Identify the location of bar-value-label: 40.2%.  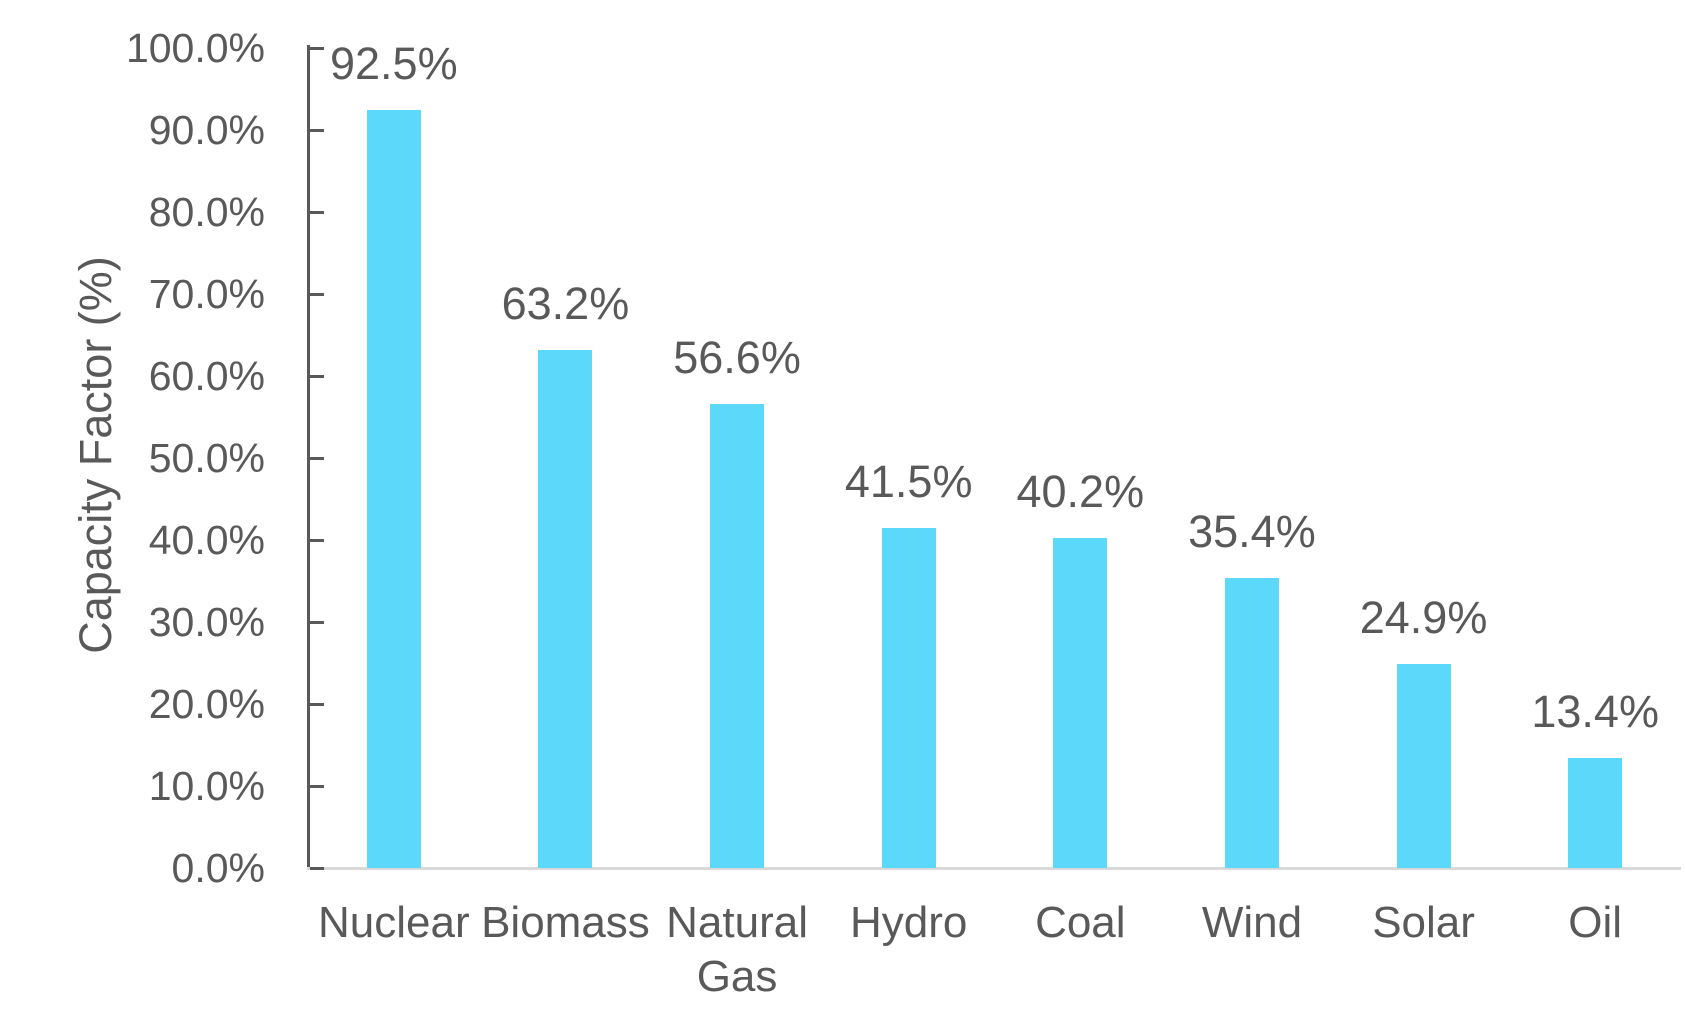
(1080, 492).